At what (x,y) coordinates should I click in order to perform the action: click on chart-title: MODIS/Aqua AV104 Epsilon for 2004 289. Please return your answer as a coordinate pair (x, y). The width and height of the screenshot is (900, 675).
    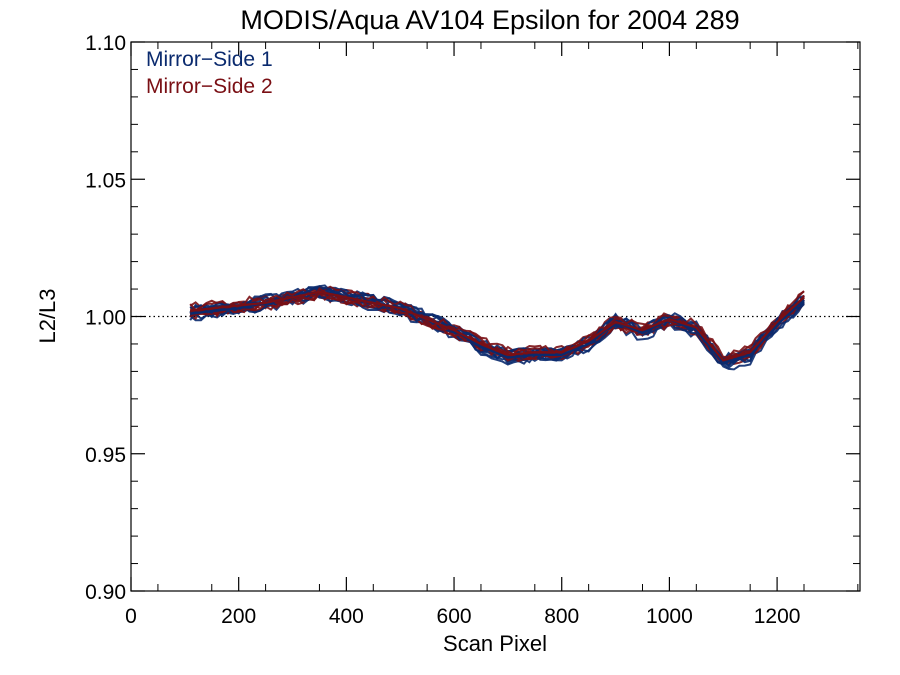
    Looking at the image, I should click on (489, 20).